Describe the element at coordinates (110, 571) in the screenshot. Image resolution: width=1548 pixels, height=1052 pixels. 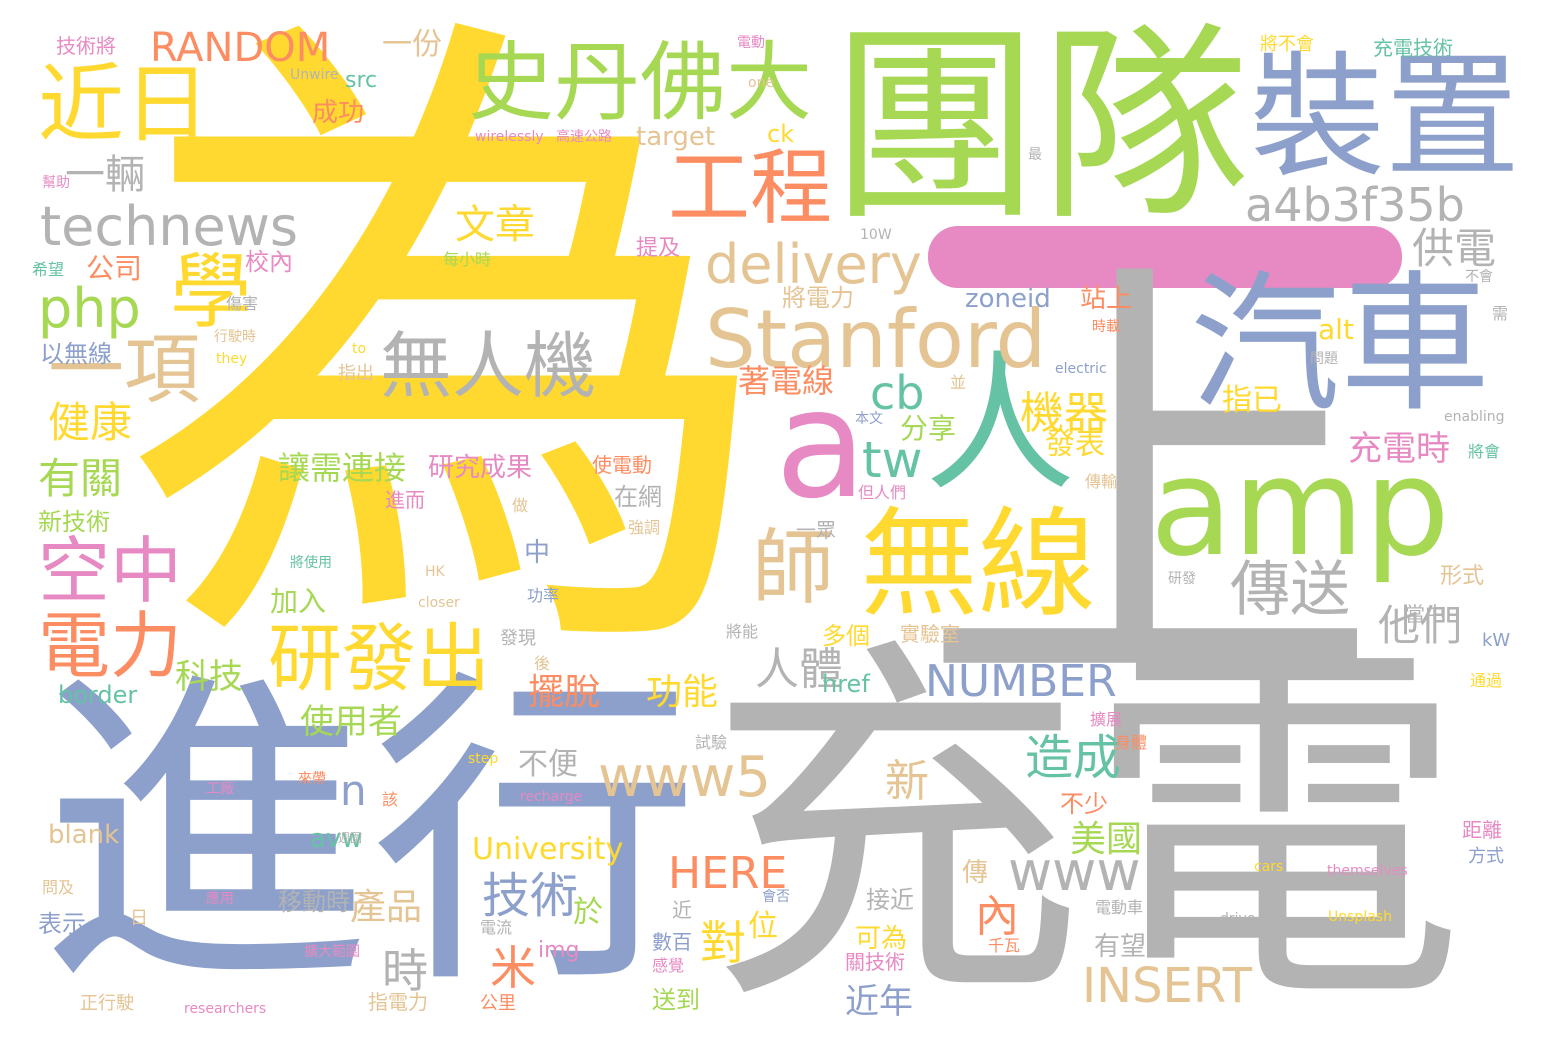
I see `word-kongzhong: 空中` at that location.